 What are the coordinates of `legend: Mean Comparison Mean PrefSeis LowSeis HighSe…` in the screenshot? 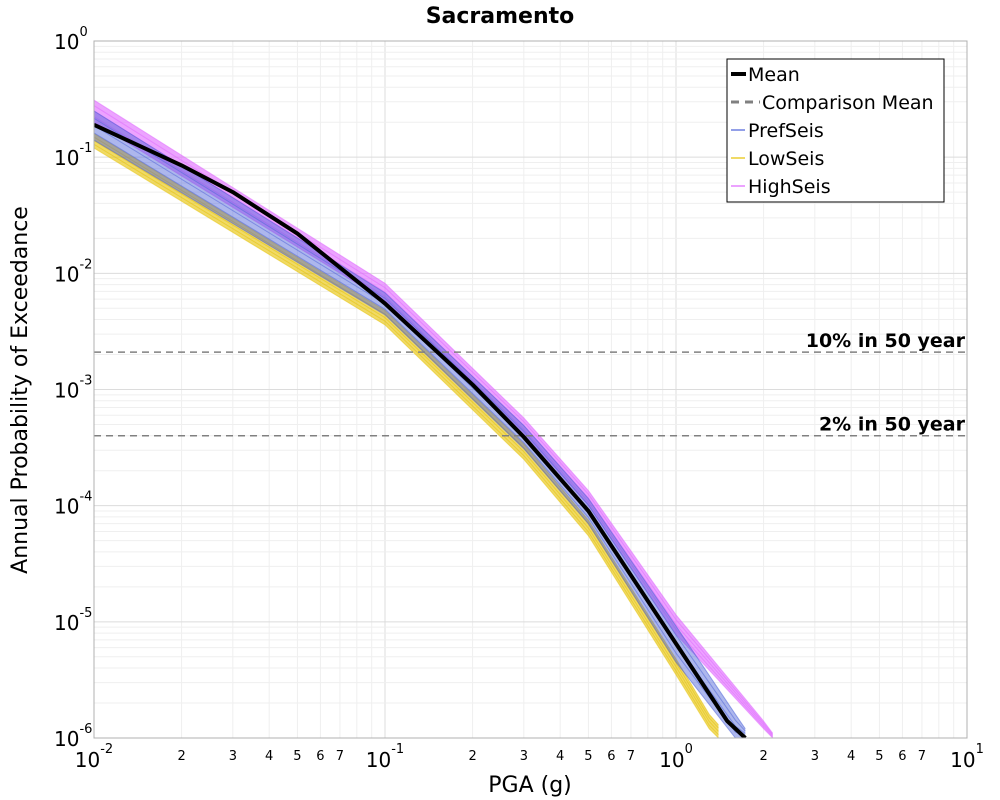 It's located at (835, 130).